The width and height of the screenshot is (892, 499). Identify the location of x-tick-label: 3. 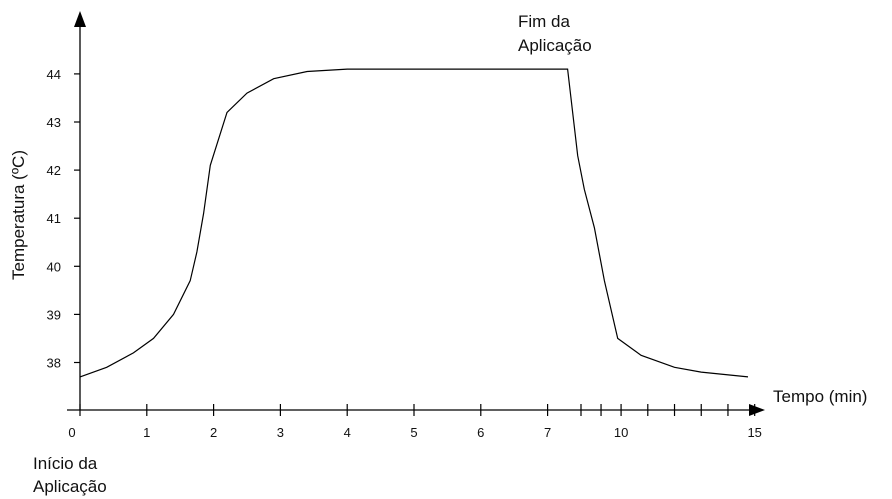
(280, 432).